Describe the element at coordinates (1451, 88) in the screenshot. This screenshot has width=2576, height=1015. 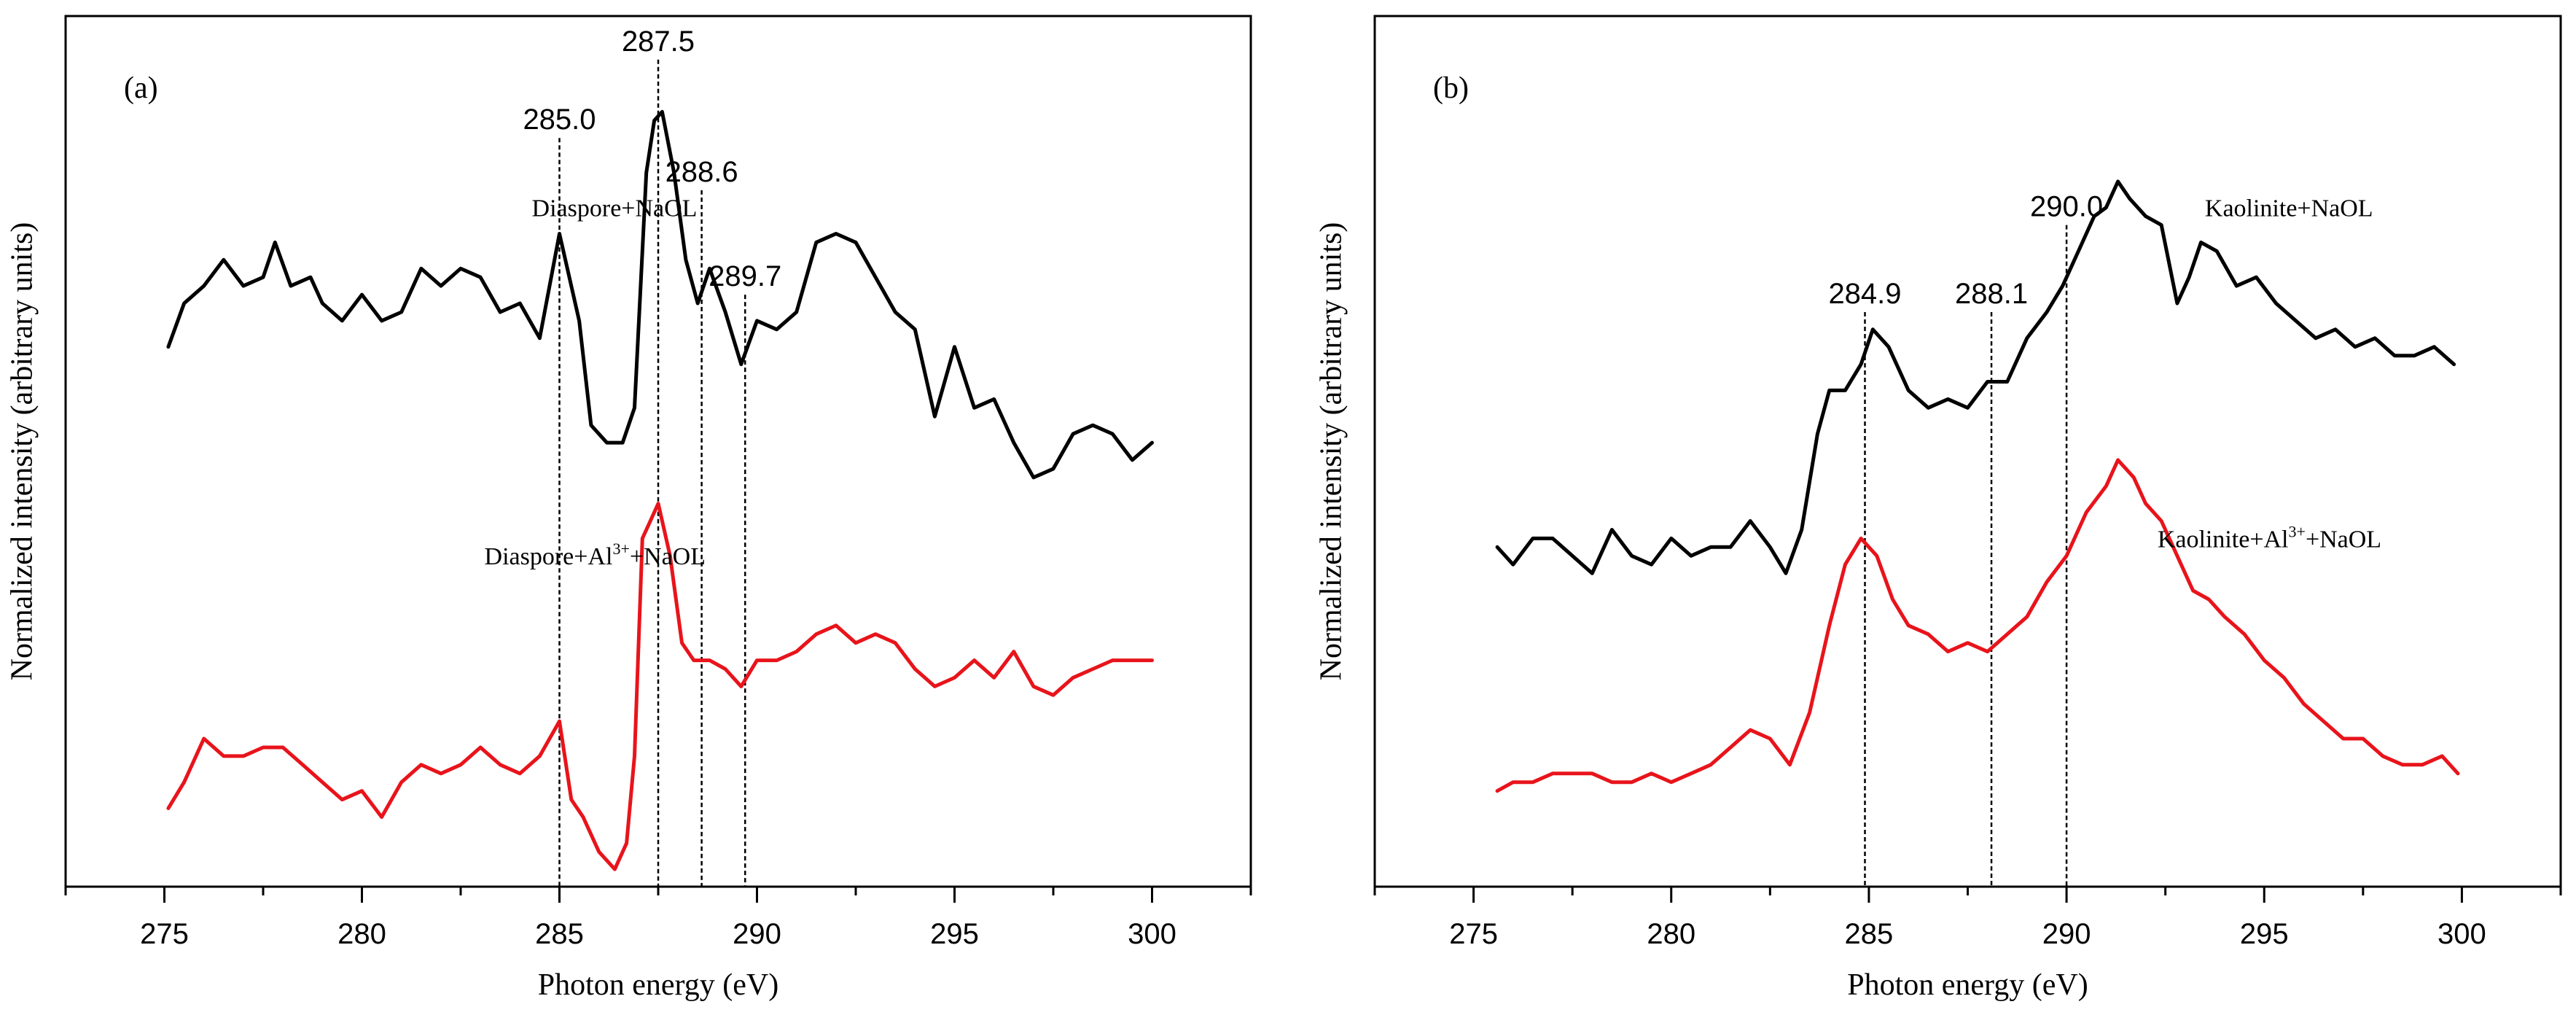
I see `panel-label: (b)` at that location.